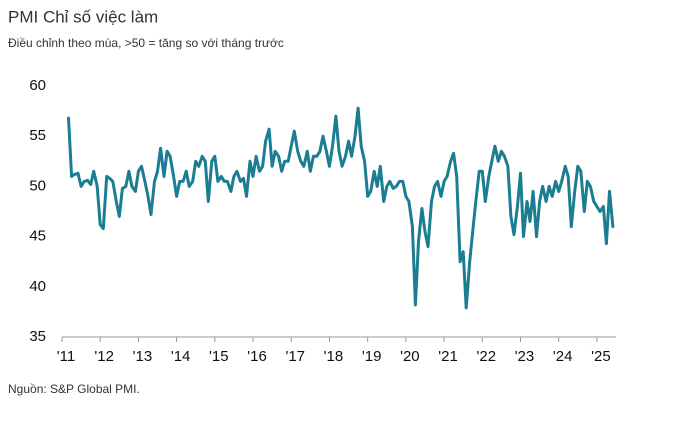 The height and width of the screenshot is (425, 700). I want to click on x-tick-label: '17, so click(295, 356).